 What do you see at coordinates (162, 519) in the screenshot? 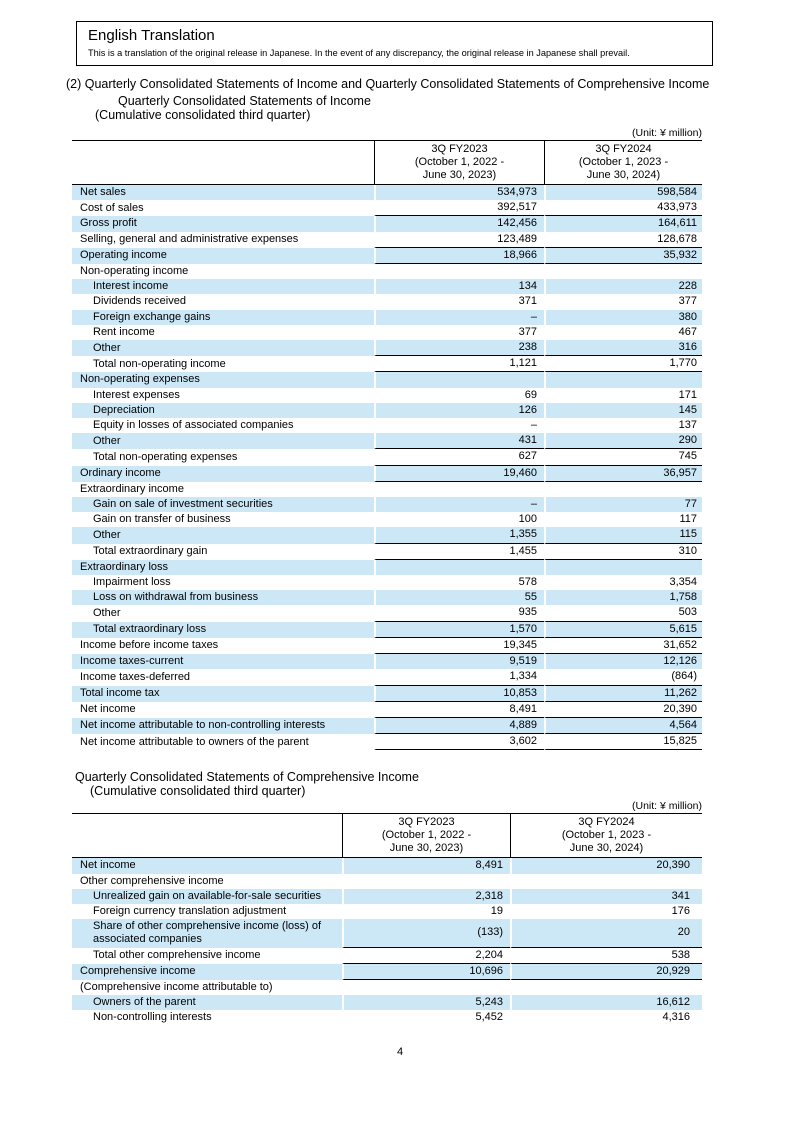
I see `row-label: Gain on transfer of business` at bounding box center [162, 519].